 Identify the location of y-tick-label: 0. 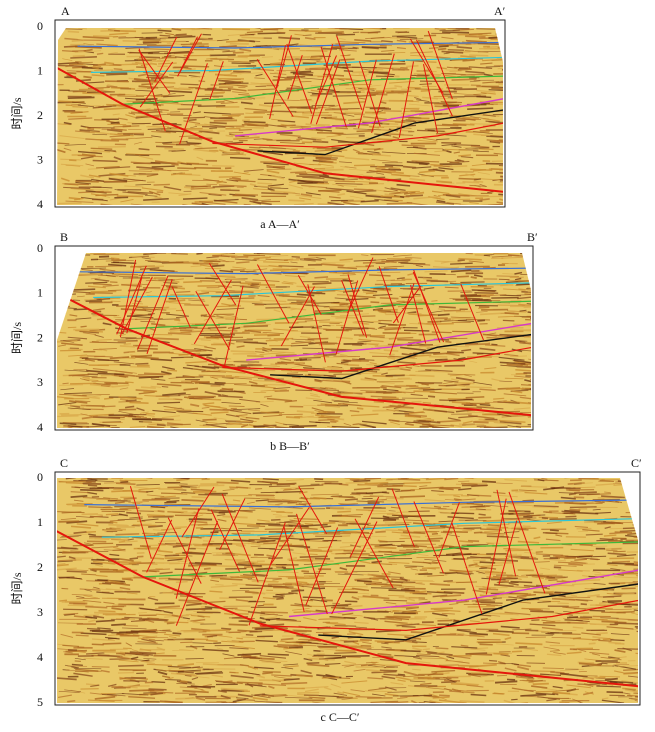
(40, 248).